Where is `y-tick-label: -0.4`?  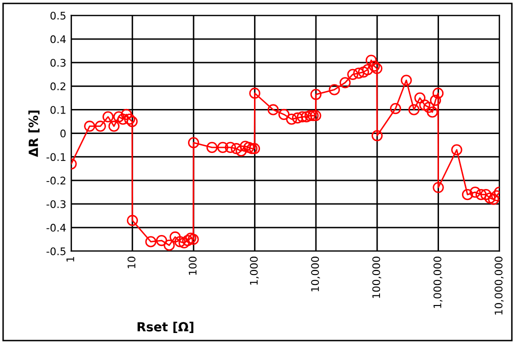
y-tick-label: -0.4 is located at coordinates (56, 228).